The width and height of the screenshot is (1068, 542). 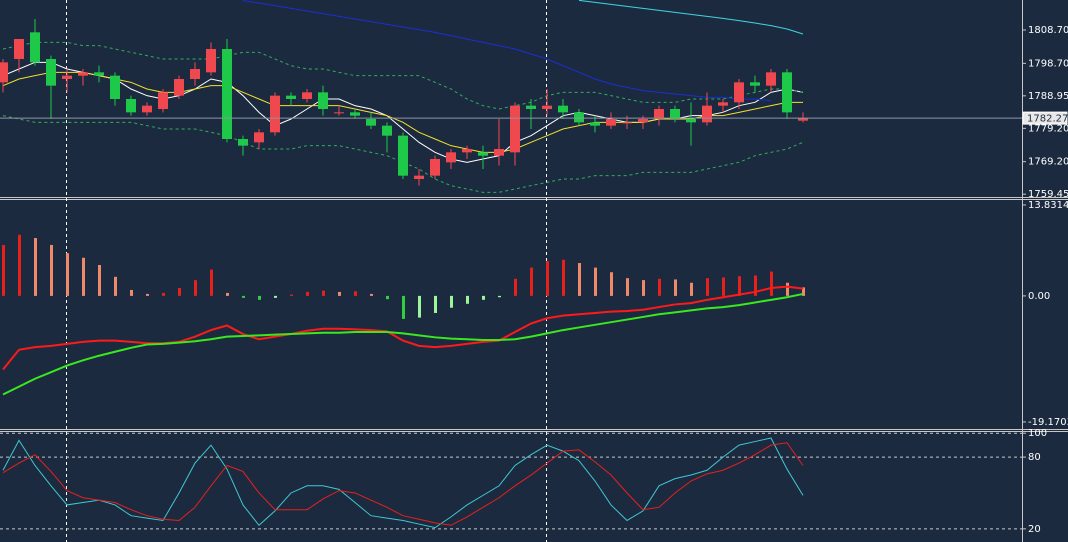 I want to click on y-tick-label: 0.00, so click(x=1039, y=296).